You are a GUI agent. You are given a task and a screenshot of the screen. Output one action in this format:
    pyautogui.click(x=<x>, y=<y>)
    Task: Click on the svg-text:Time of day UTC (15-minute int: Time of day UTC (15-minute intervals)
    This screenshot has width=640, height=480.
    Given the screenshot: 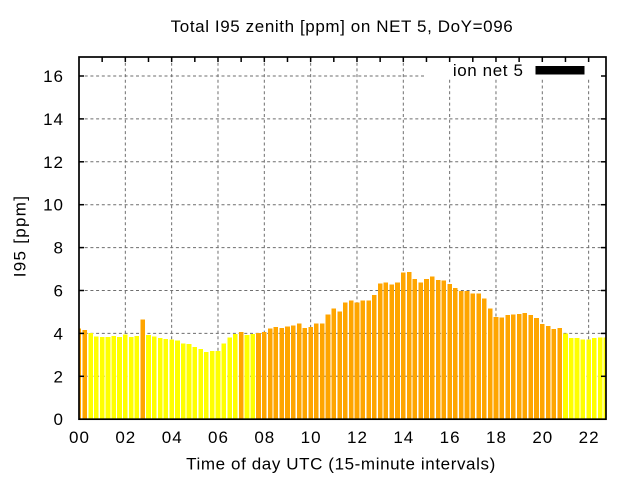 What is the action you would take?
    pyautogui.click(x=341, y=464)
    